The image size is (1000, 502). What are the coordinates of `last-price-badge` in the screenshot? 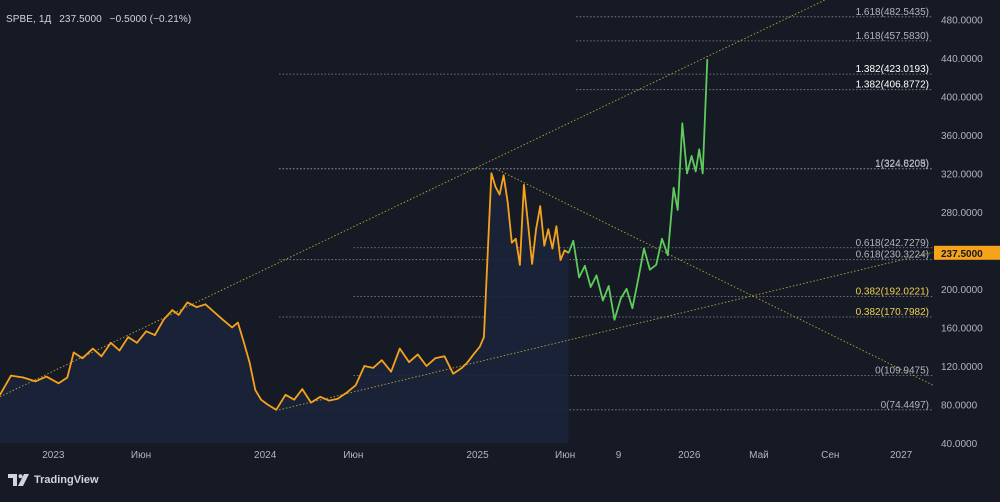 It's located at (967, 252).